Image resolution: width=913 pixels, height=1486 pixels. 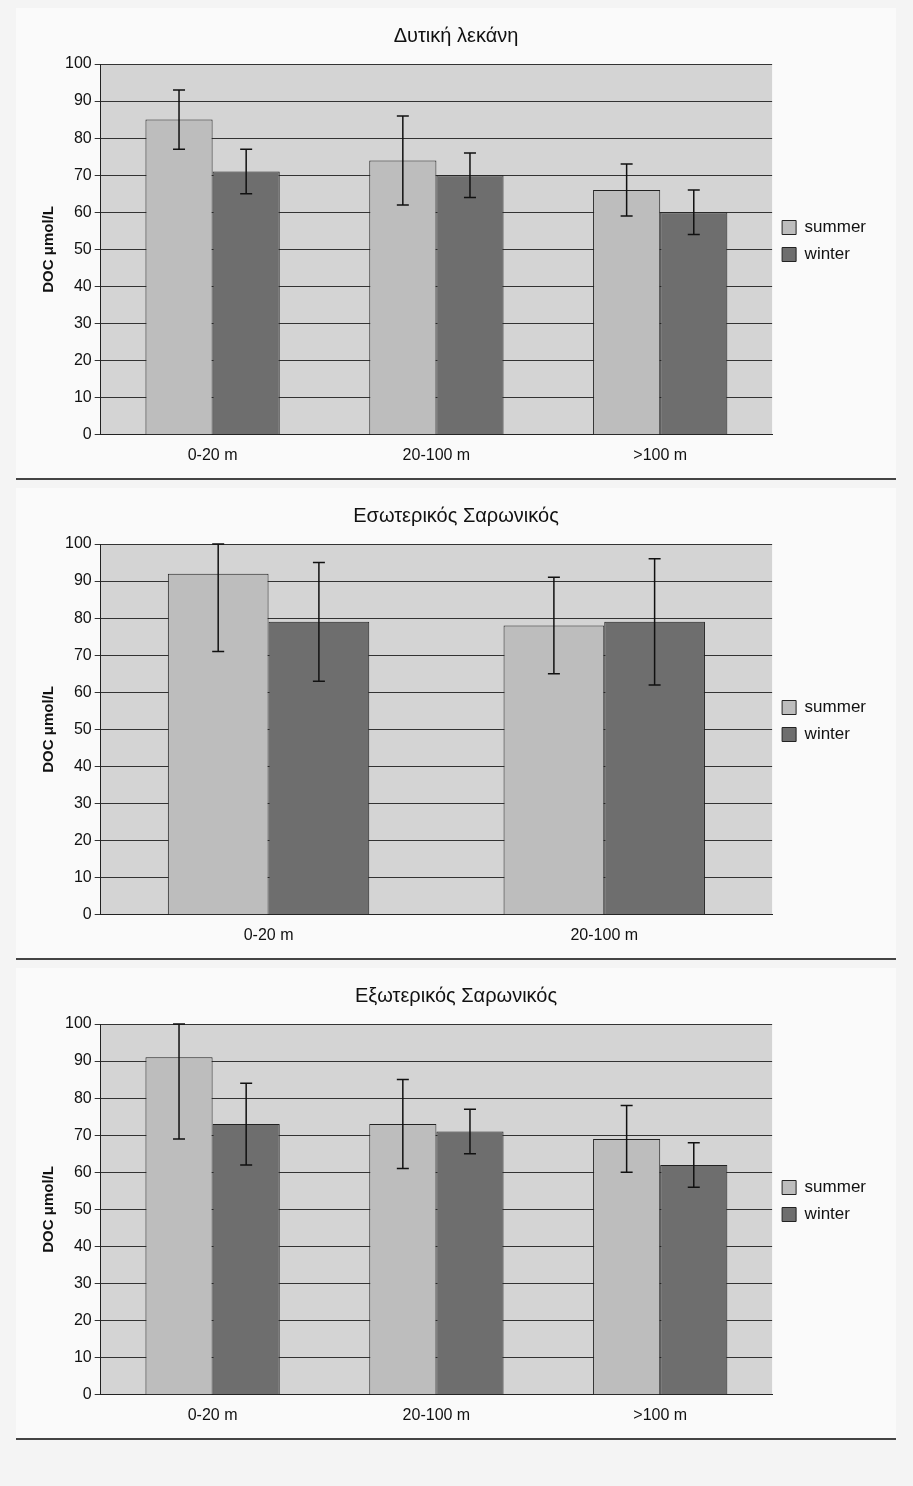 What do you see at coordinates (456, 994) in the screenshot?
I see `chart-title: Εξωτερικός Σαρωνικός` at bounding box center [456, 994].